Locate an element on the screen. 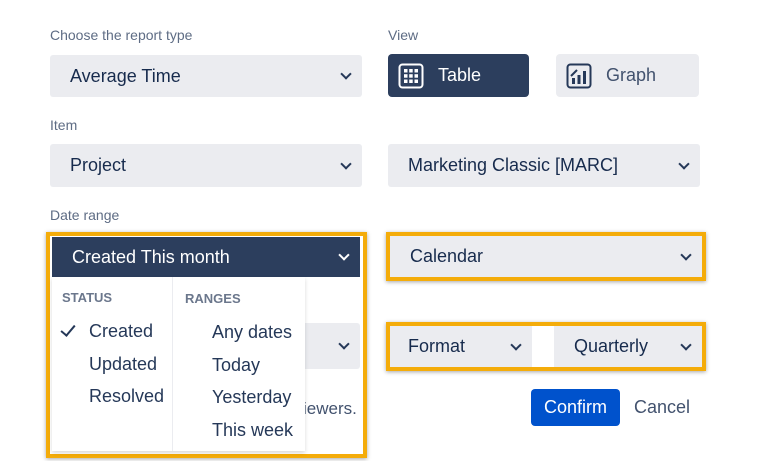 The width and height of the screenshot is (772, 461). date-range-value: Created This month is located at coordinates (151, 256).